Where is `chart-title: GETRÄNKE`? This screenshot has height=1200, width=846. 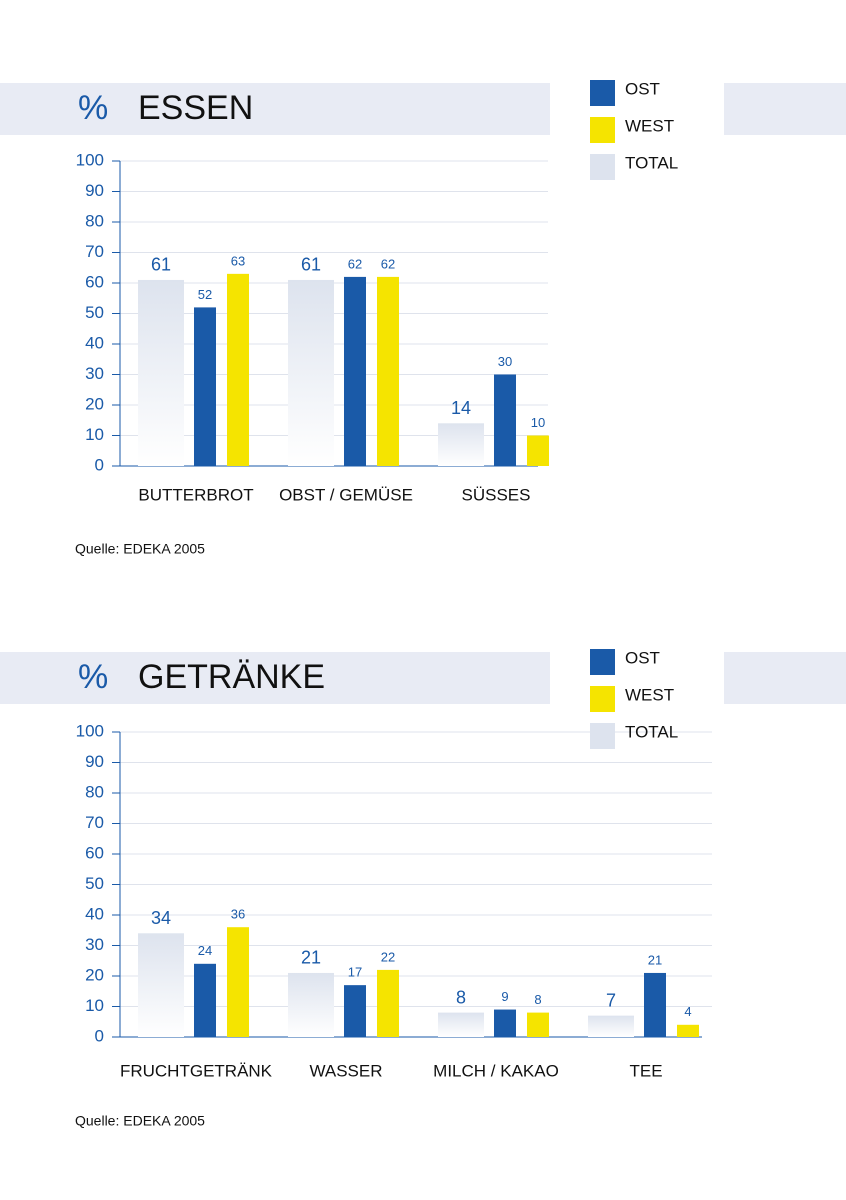 chart-title: GETRÄNKE is located at coordinates (231, 677).